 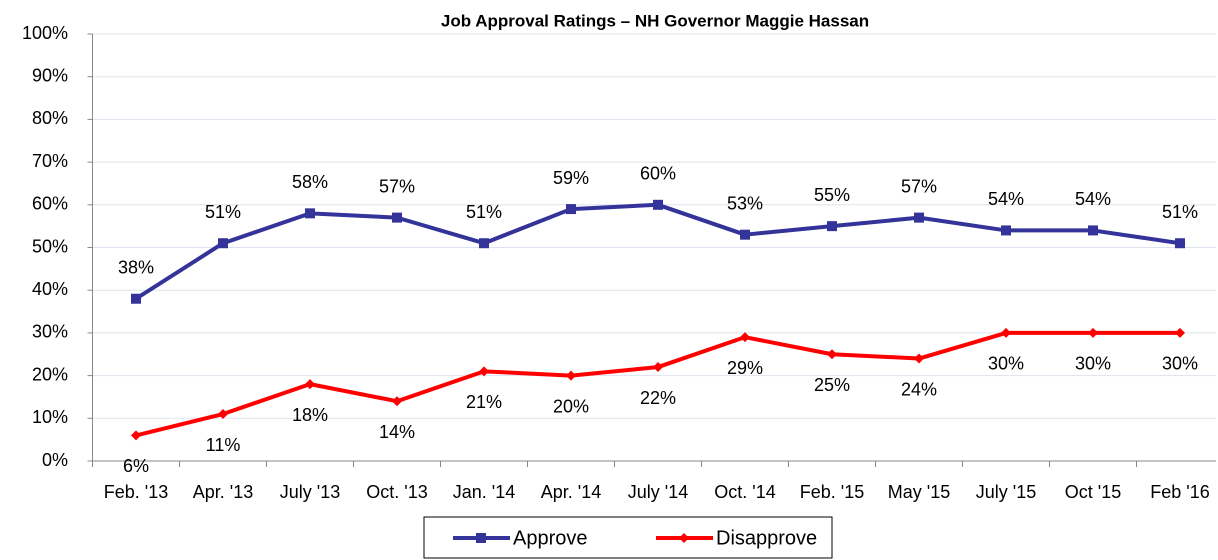 I want to click on y-tick-label: 10%, so click(x=50, y=417).